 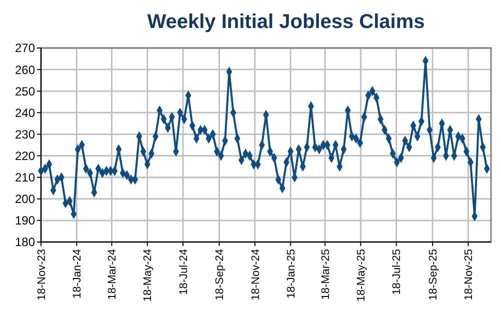 I want to click on x-tick-label: 18-Jan-25, so click(x=291, y=274).